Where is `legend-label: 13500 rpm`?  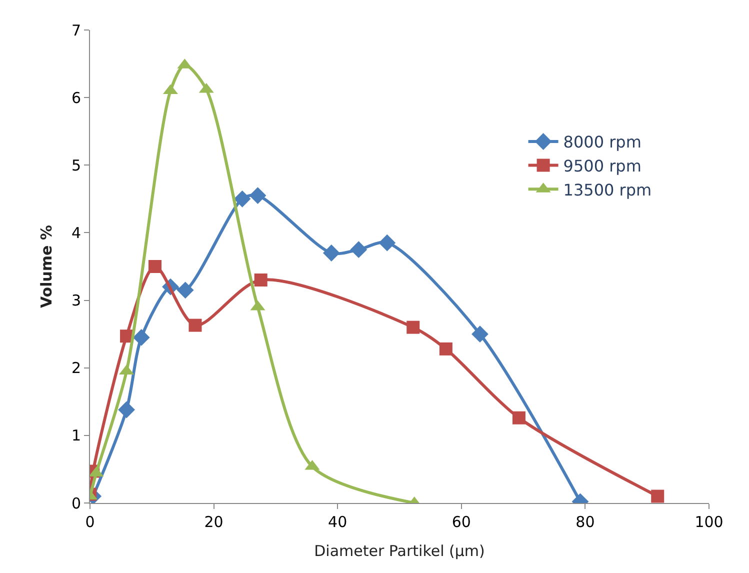
legend-label: 13500 rpm is located at coordinates (607, 190).